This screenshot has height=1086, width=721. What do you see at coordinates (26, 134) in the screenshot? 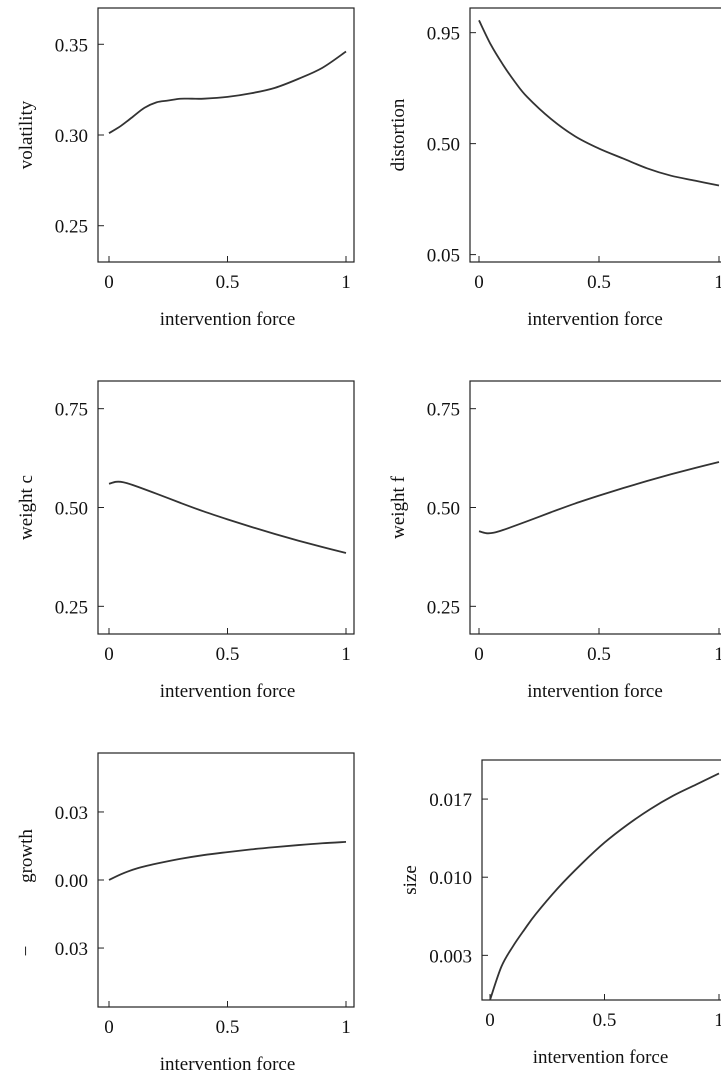
I see `y-axis-title: volatility` at bounding box center [26, 134].